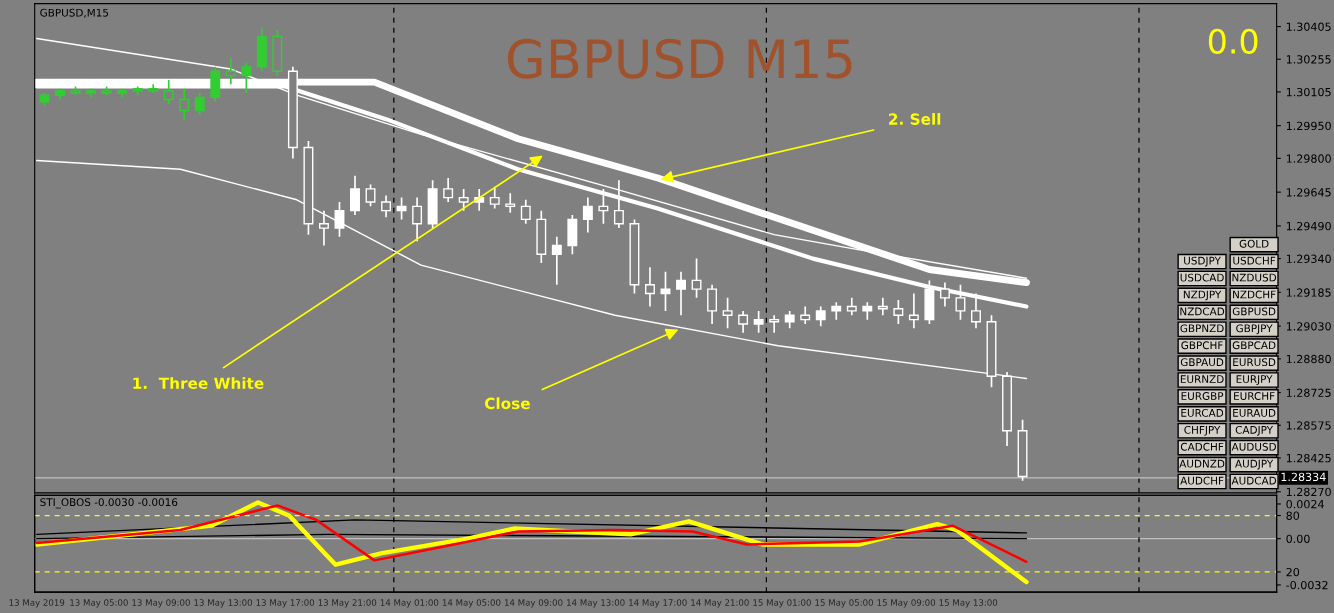 This screenshot has width=1334, height=613. I want to click on text: GBPUSD M15, so click(679, 58).